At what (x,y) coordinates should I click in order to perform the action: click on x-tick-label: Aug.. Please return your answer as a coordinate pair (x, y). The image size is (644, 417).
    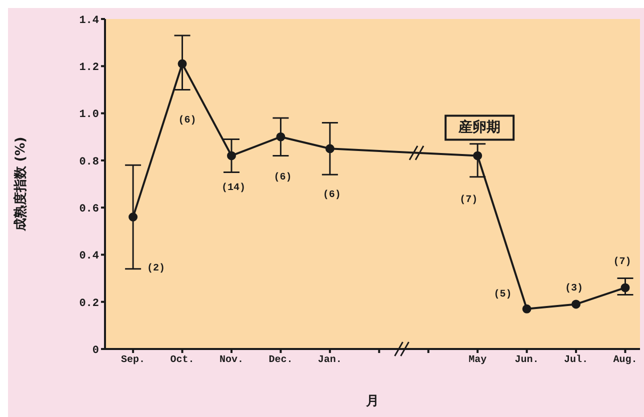
    Looking at the image, I should click on (625, 360).